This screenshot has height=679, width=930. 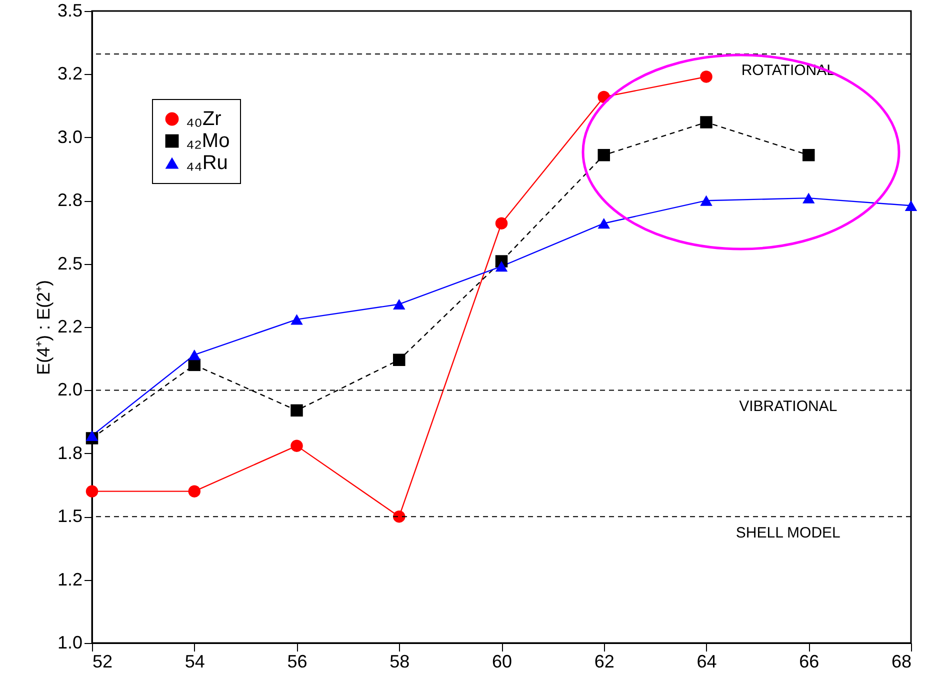 I want to click on x-tick-label: 54, so click(x=194, y=662).